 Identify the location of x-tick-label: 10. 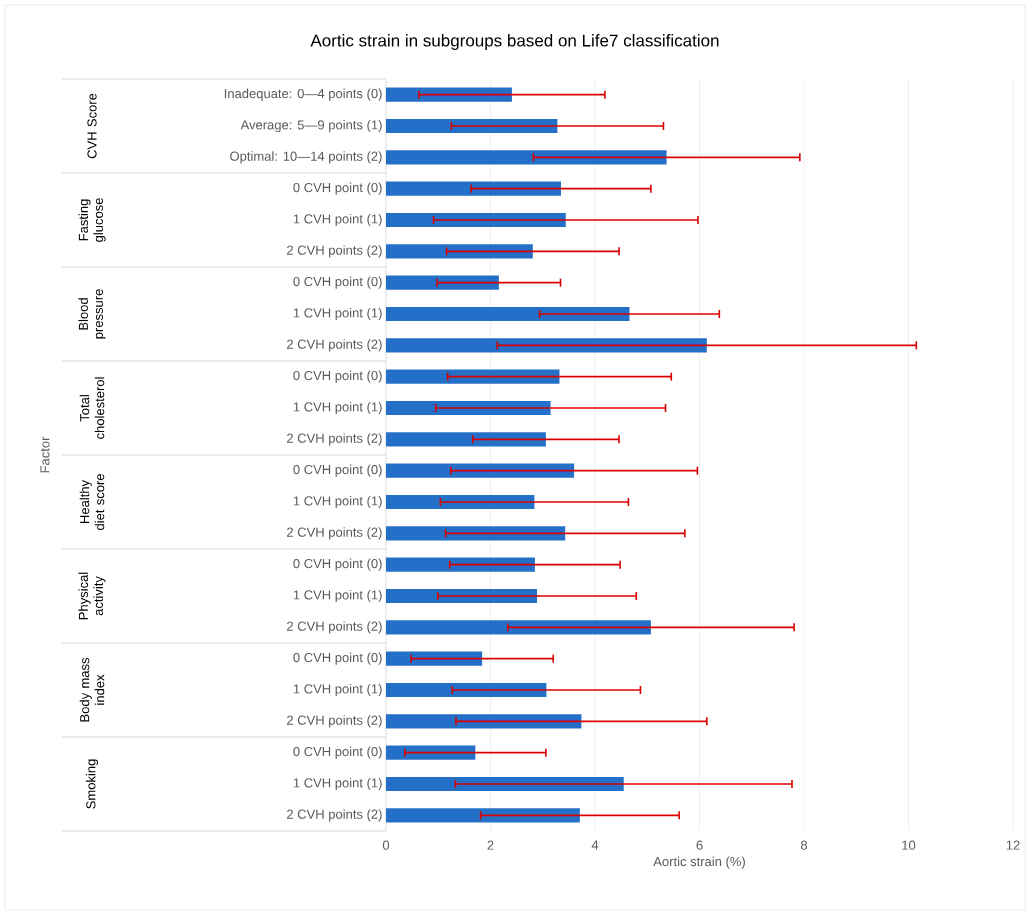
(909, 845).